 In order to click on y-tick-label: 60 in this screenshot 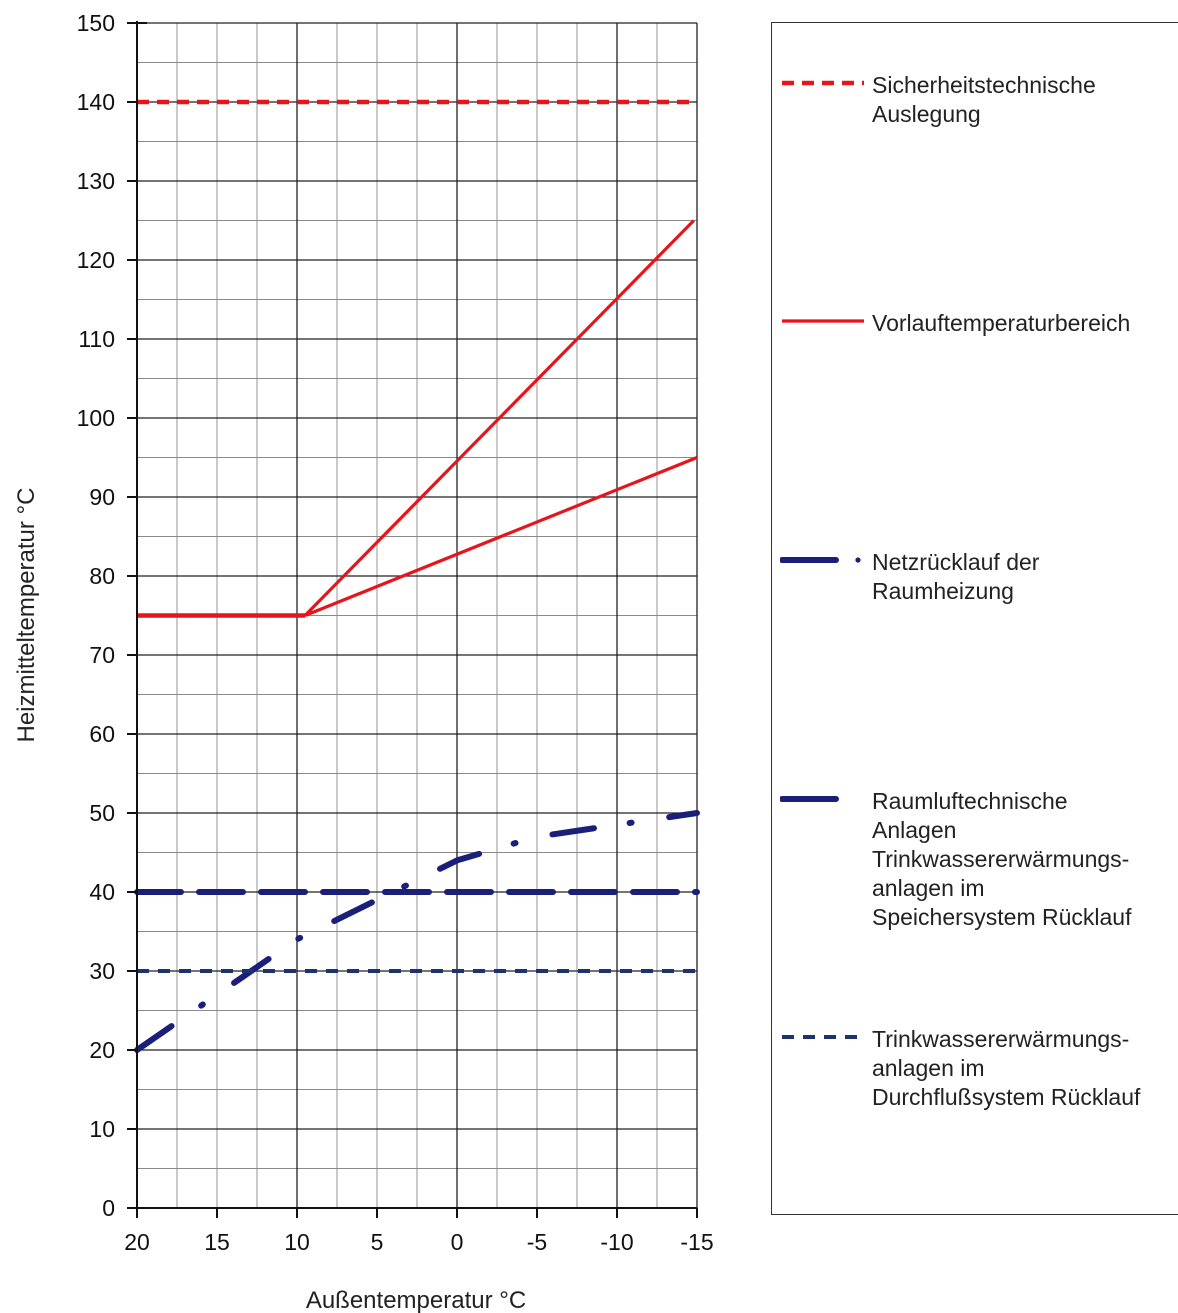, I will do `click(102, 734)`.